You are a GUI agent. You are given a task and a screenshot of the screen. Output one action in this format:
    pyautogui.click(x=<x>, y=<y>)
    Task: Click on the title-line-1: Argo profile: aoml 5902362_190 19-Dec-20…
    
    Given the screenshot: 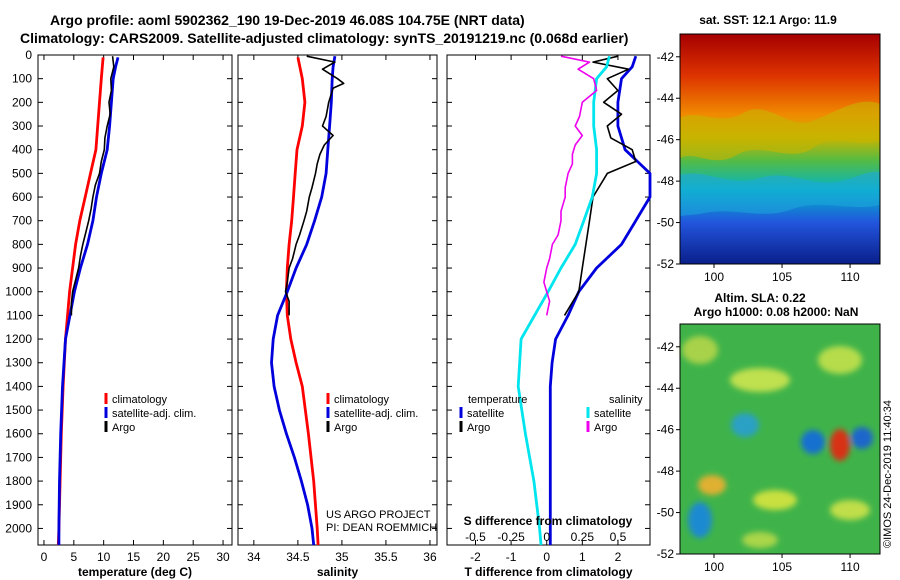 What is the action you would take?
    pyautogui.click(x=287, y=20)
    